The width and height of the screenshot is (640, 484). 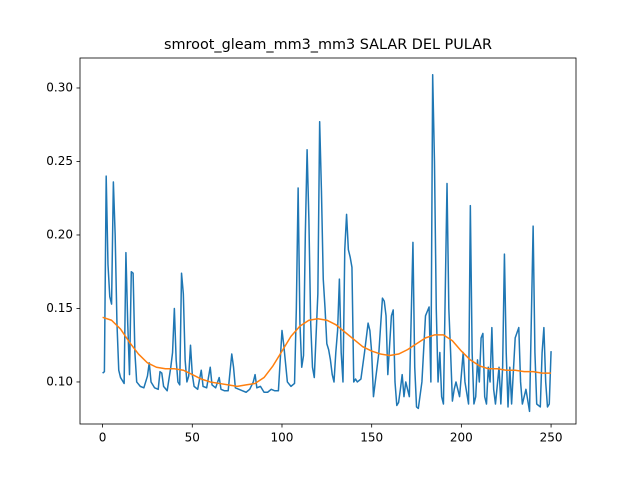 What do you see at coordinates (282, 438) in the screenshot?
I see `x-tick-label: 100` at bounding box center [282, 438].